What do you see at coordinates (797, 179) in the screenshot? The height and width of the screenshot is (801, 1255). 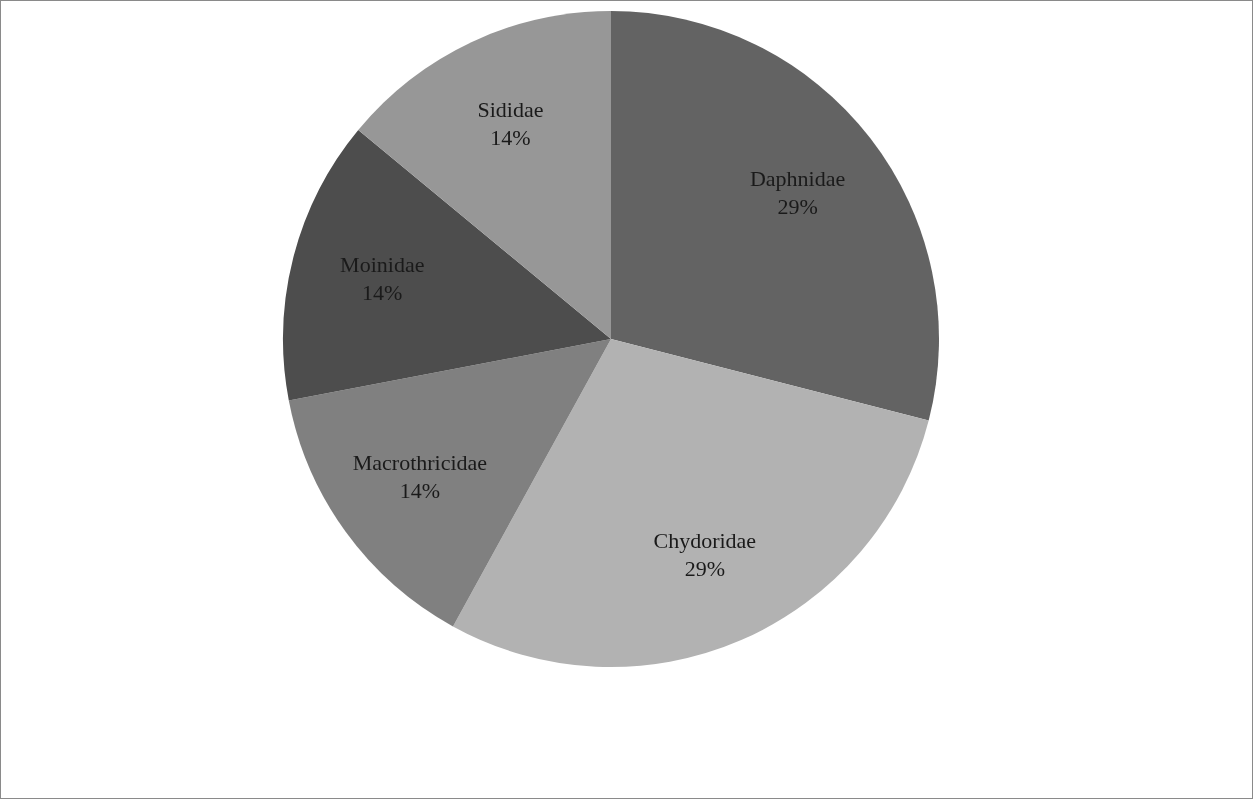 I see `slice-label: Daphnidae` at bounding box center [797, 179].